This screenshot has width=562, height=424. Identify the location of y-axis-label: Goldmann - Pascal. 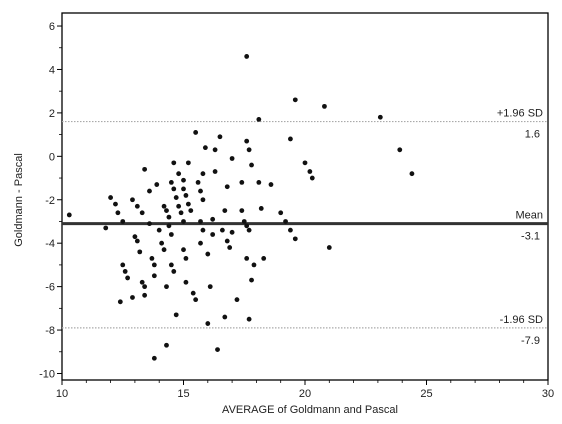
(19, 200).